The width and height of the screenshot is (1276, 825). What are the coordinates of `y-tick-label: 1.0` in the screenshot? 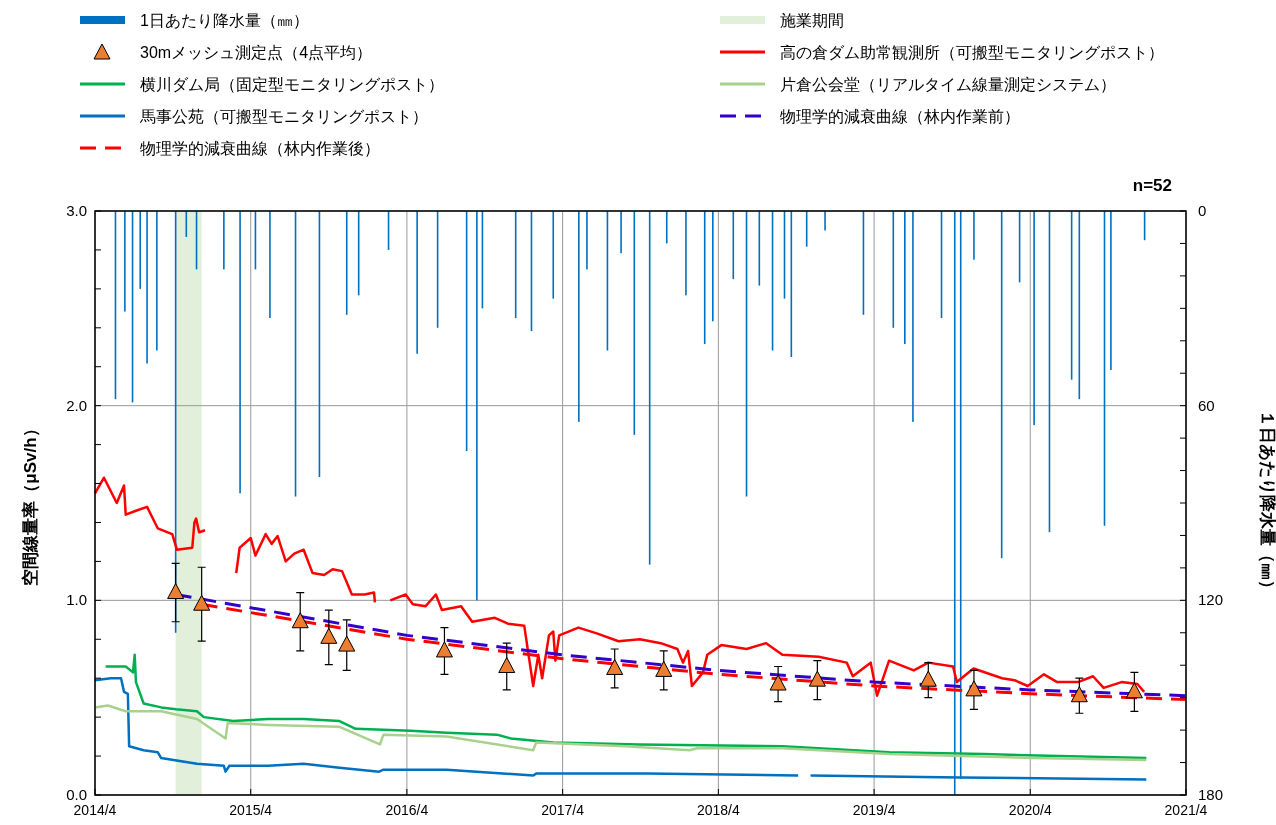 It's located at (76, 600).